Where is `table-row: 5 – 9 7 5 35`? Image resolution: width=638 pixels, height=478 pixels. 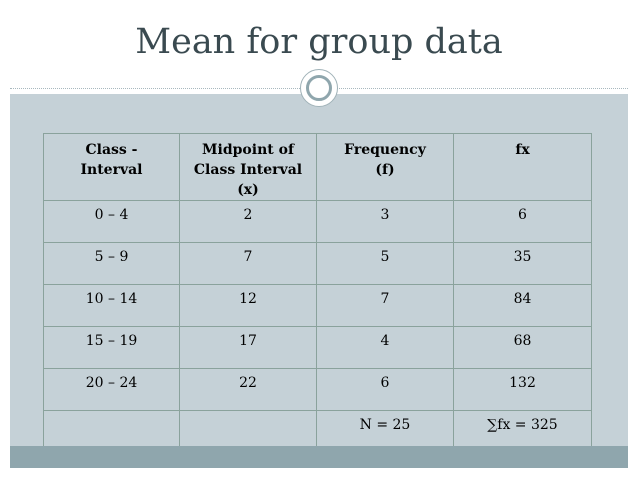
table-row: 5 – 9 7 5 35 is located at coordinates (317, 263).